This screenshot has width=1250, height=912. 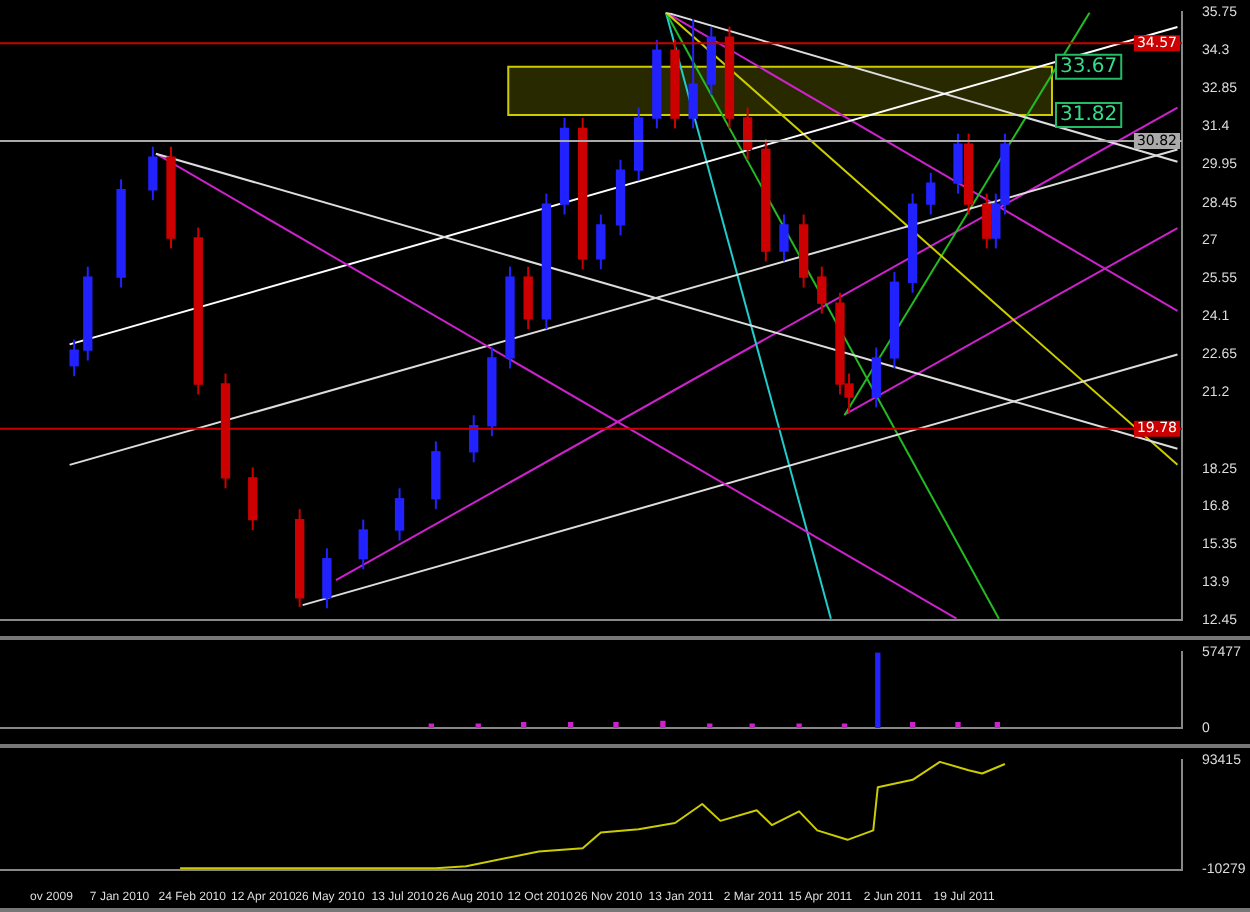 What do you see at coordinates (1088, 66) in the screenshot?
I see `annotation: 33.67` at bounding box center [1088, 66].